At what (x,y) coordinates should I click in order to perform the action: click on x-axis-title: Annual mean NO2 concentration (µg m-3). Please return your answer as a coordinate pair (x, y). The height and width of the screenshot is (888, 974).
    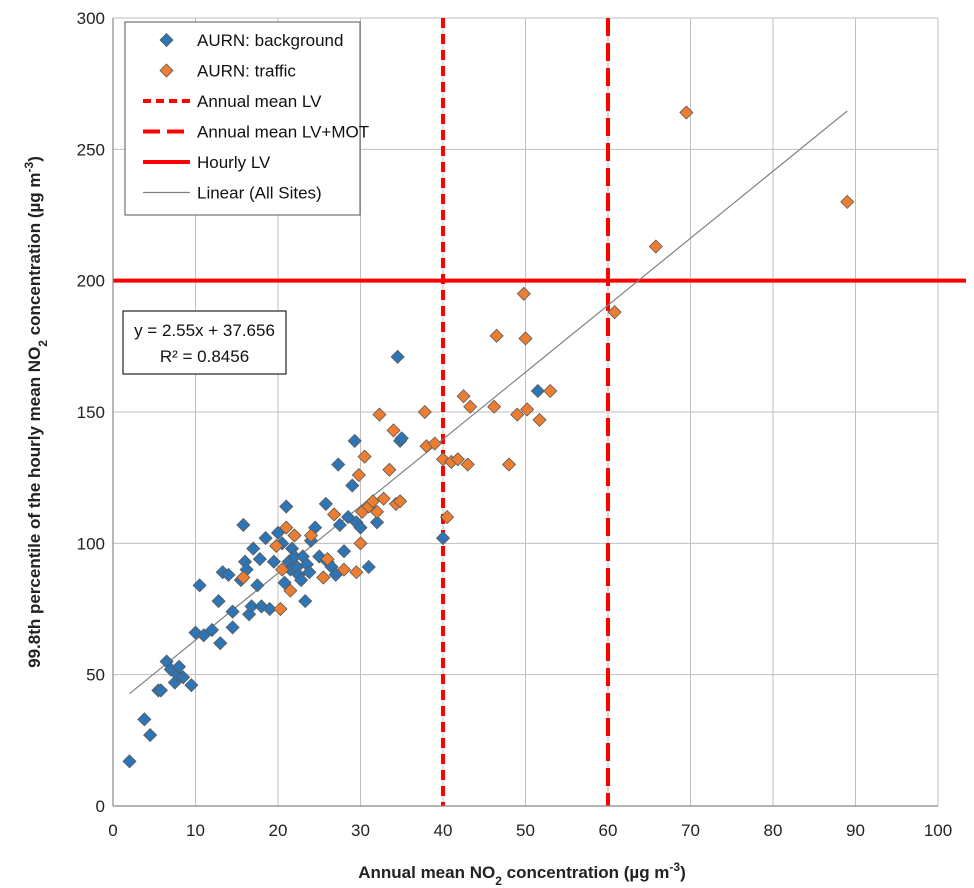
    Looking at the image, I should click on (522, 874).